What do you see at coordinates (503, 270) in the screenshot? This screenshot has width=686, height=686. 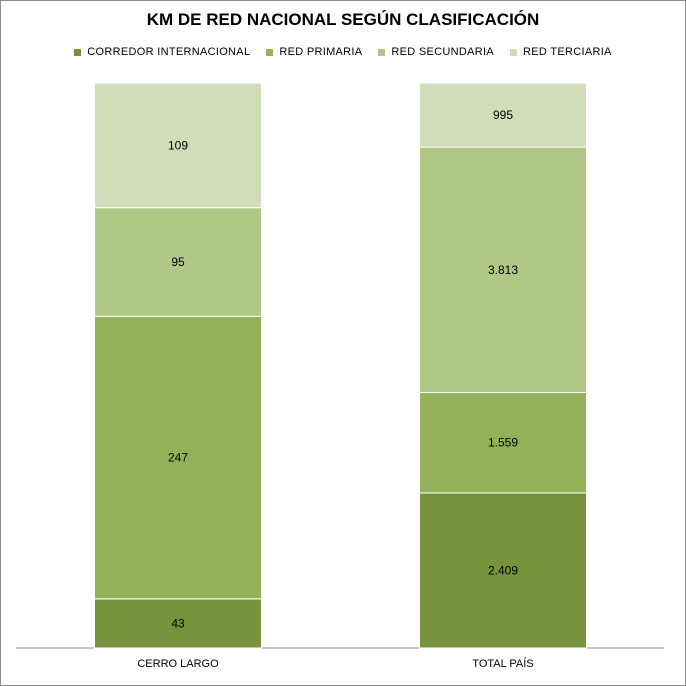 I see `data-label-total-pais-red-secundaria: 3.813` at bounding box center [503, 270].